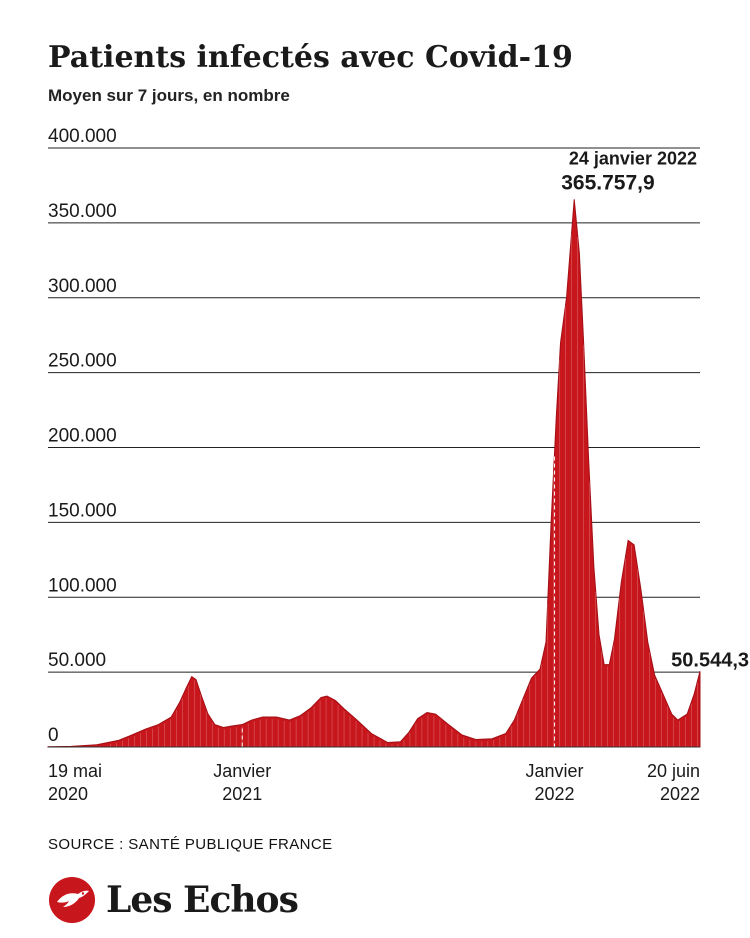 The height and width of the screenshot is (938, 750). I want to click on logo-wordmark: Les Echos, so click(202, 900).